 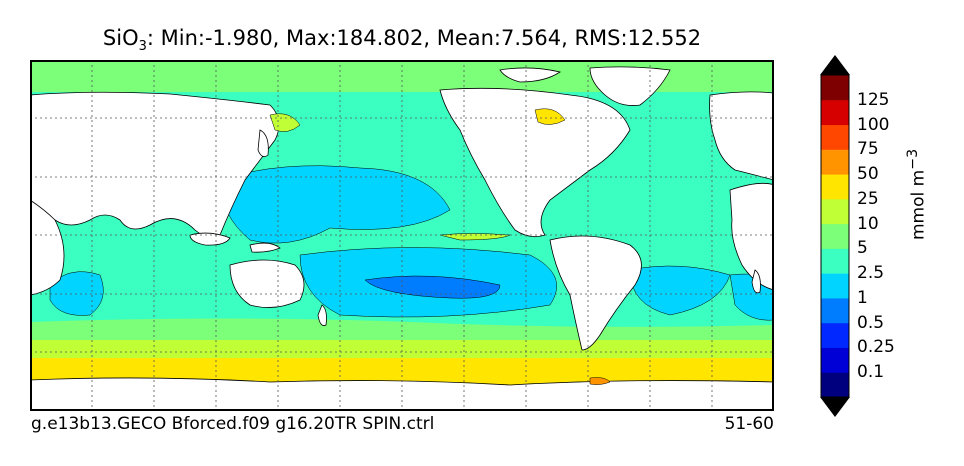 What do you see at coordinates (876, 347) in the screenshot?
I see `colorbar-tick-label: 0.25` at bounding box center [876, 347].